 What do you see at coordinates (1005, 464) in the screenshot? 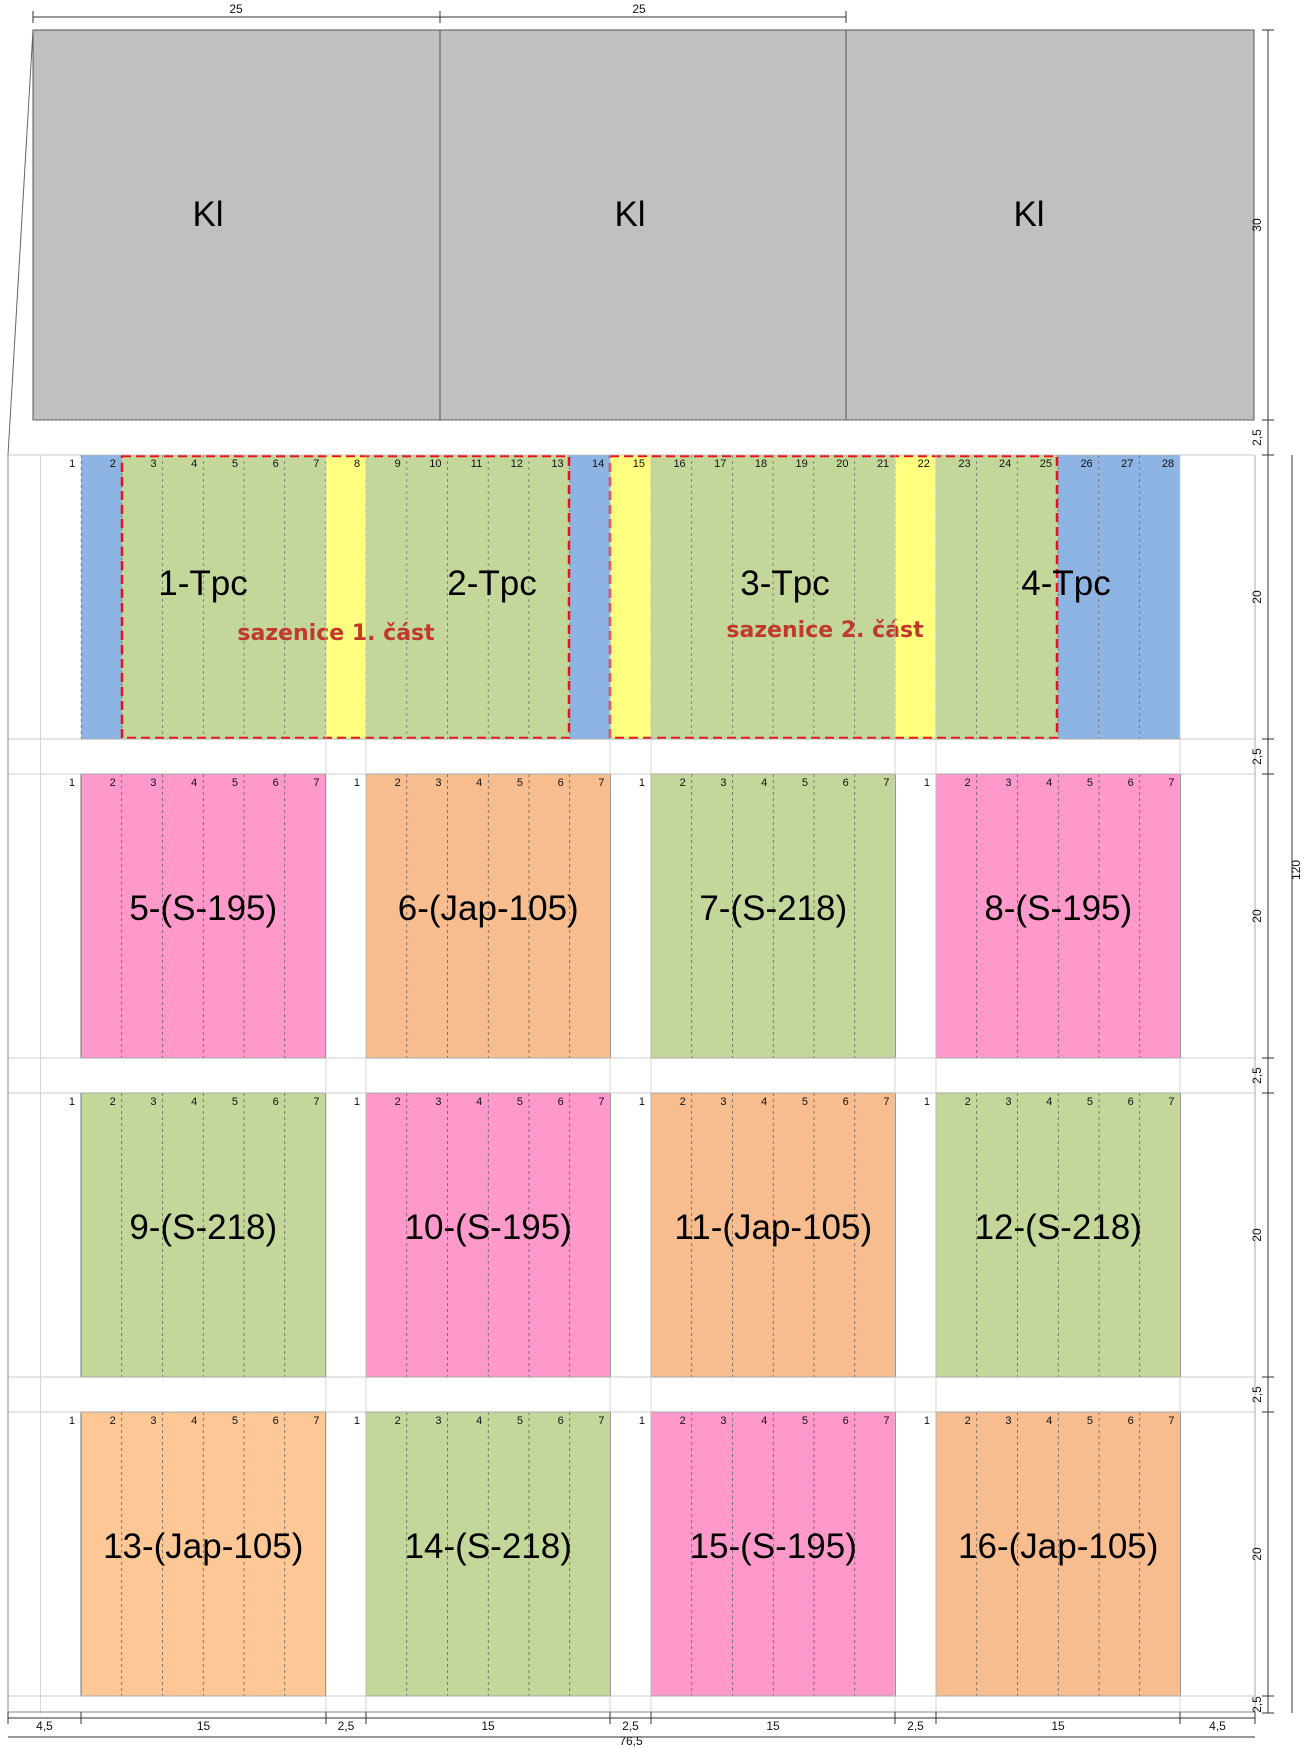
I see `row1-strip-number: 24` at bounding box center [1005, 464].